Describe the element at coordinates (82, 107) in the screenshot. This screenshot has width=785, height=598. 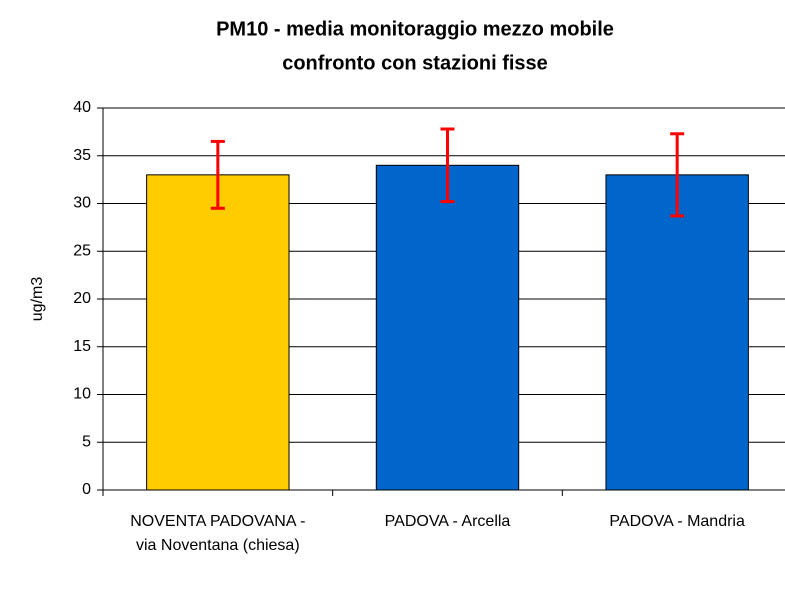
I see `y-tick-label: 40` at that location.